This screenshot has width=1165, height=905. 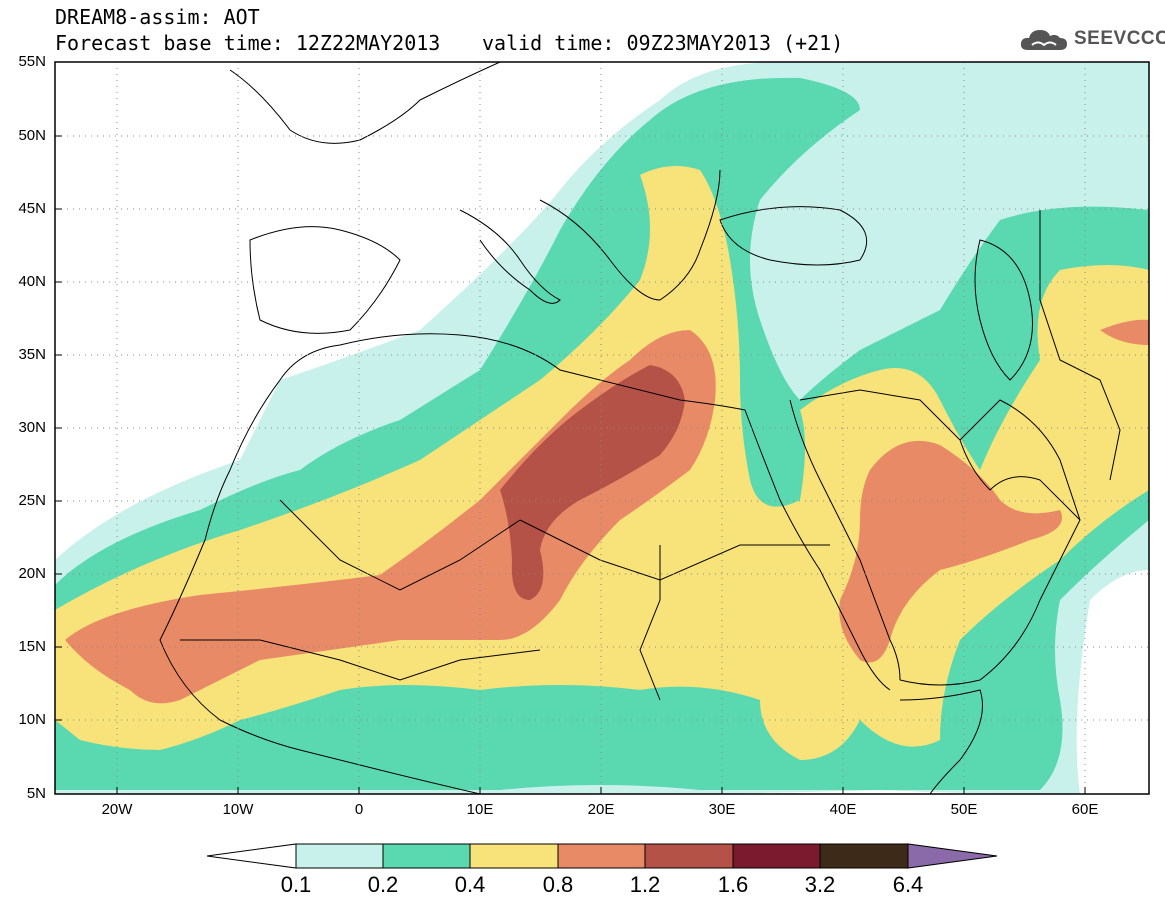 What do you see at coordinates (251, 856) in the screenshot?
I see `colorbar-under-arrow` at bounding box center [251, 856].